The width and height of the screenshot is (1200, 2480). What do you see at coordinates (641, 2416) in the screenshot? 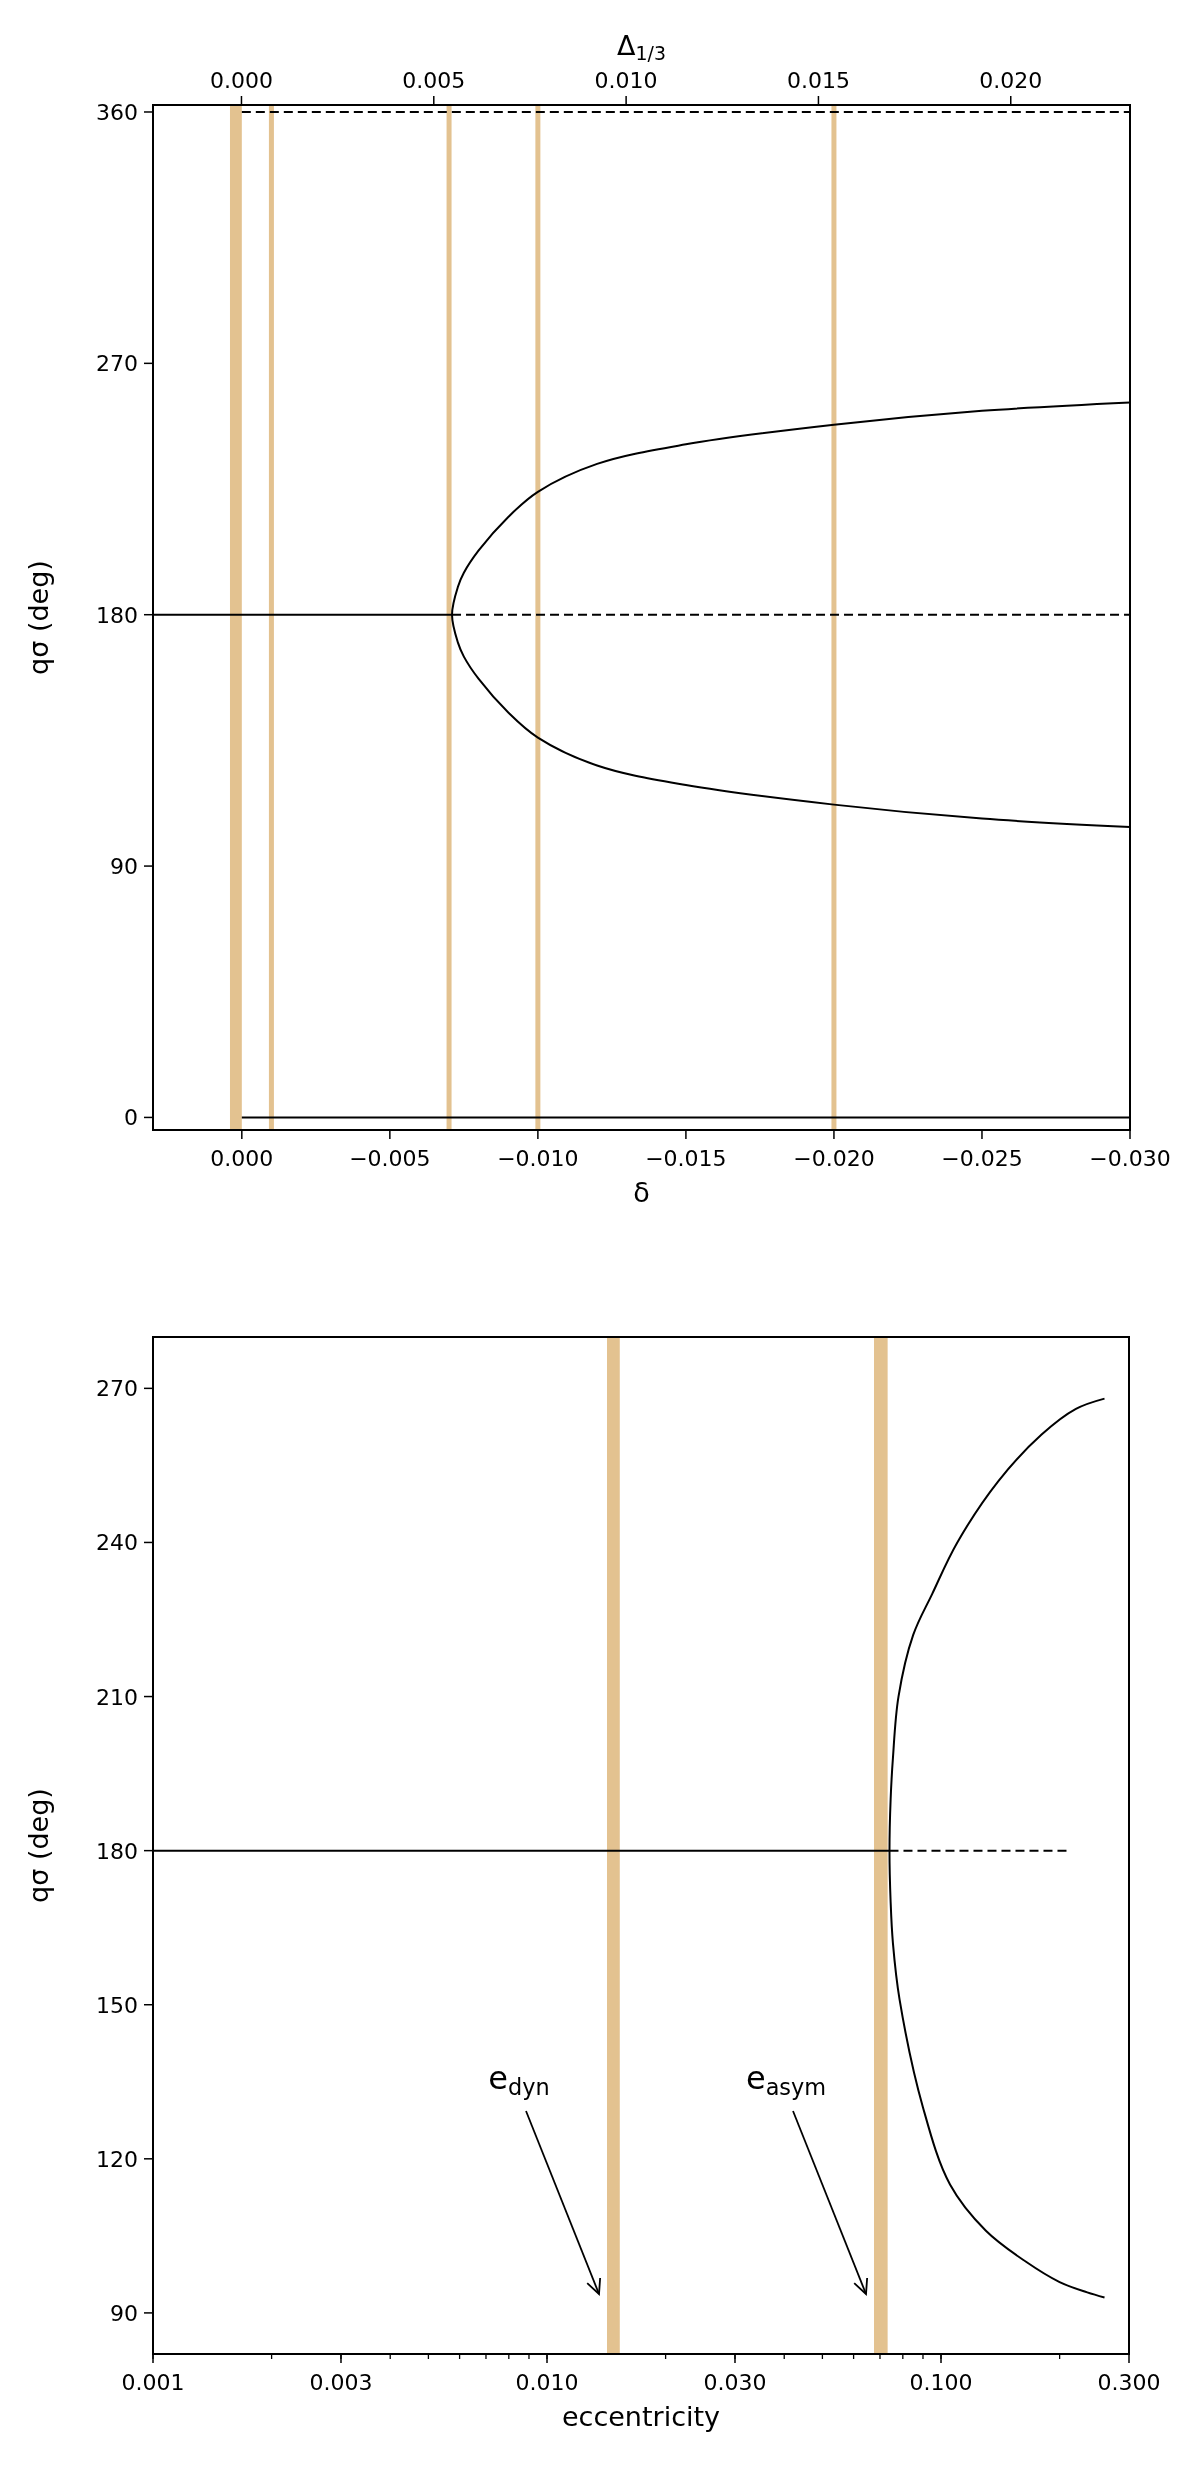
I see `x-axis-title: eccentricity` at bounding box center [641, 2416].